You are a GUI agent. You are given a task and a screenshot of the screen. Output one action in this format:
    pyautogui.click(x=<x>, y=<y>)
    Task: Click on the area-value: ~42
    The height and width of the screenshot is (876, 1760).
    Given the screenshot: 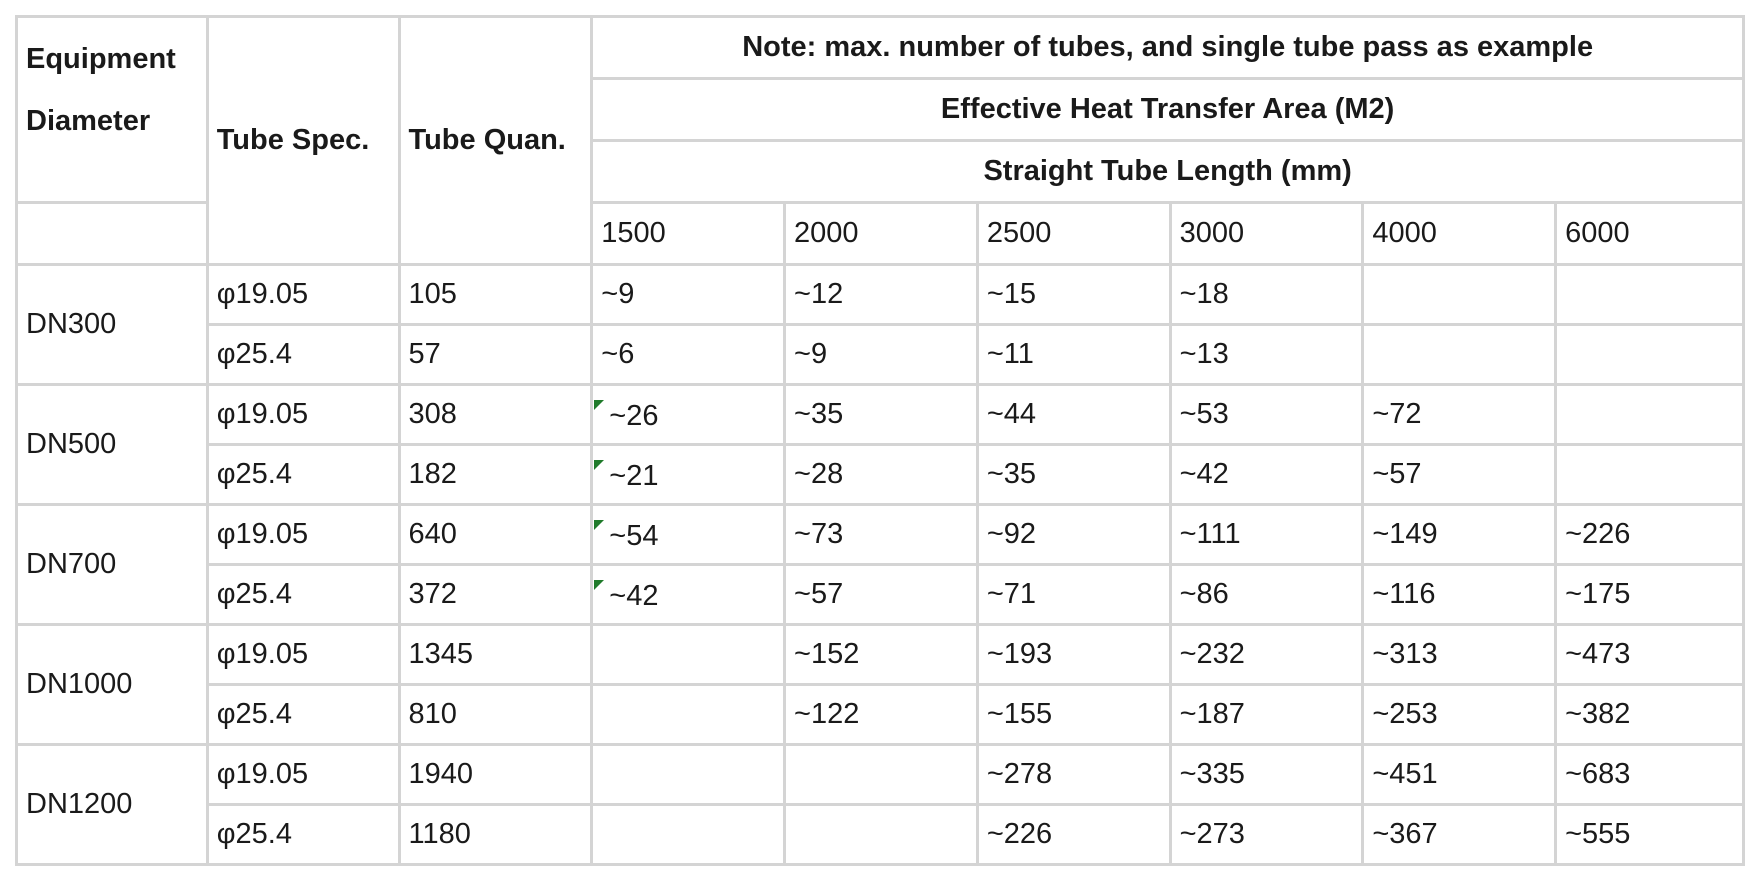 What is the action you would take?
    pyautogui.click(x=634, y=596)
    